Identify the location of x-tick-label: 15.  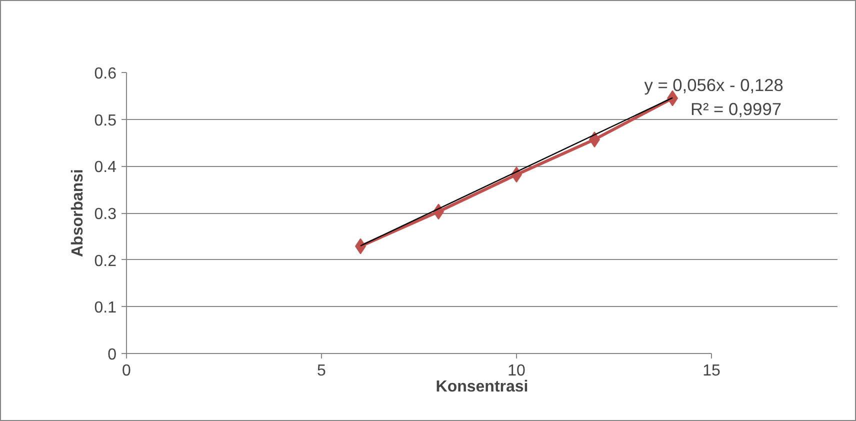
(711, 371).